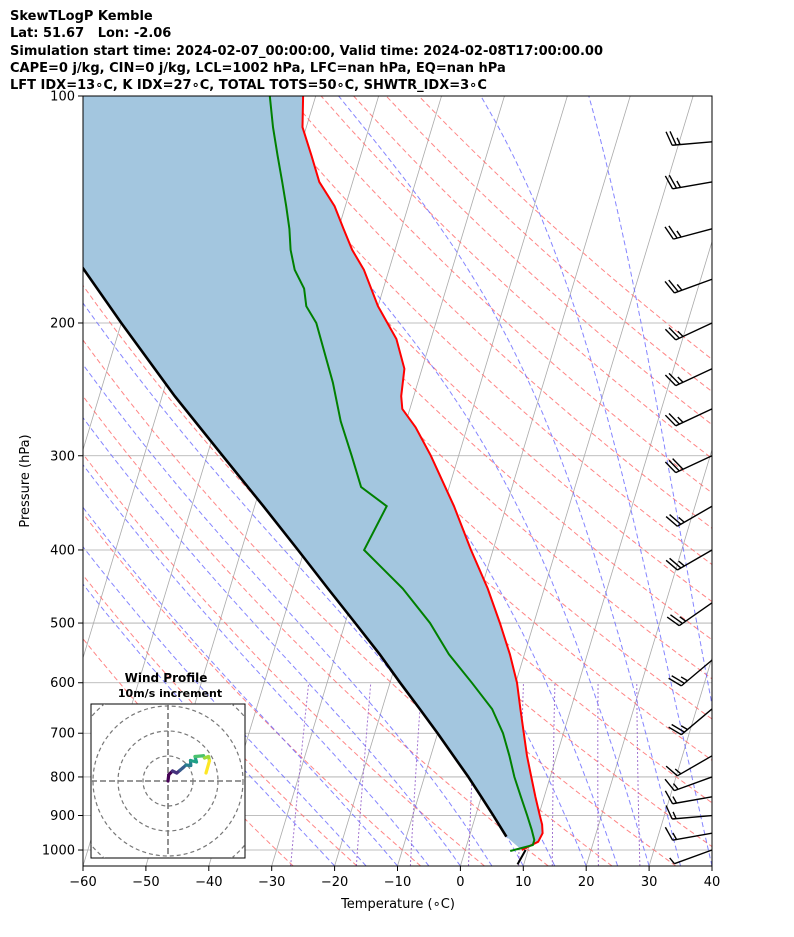 This screenshot has height=937, width=794. I want to click on y-tick-label: 1000, so click(58, 851).